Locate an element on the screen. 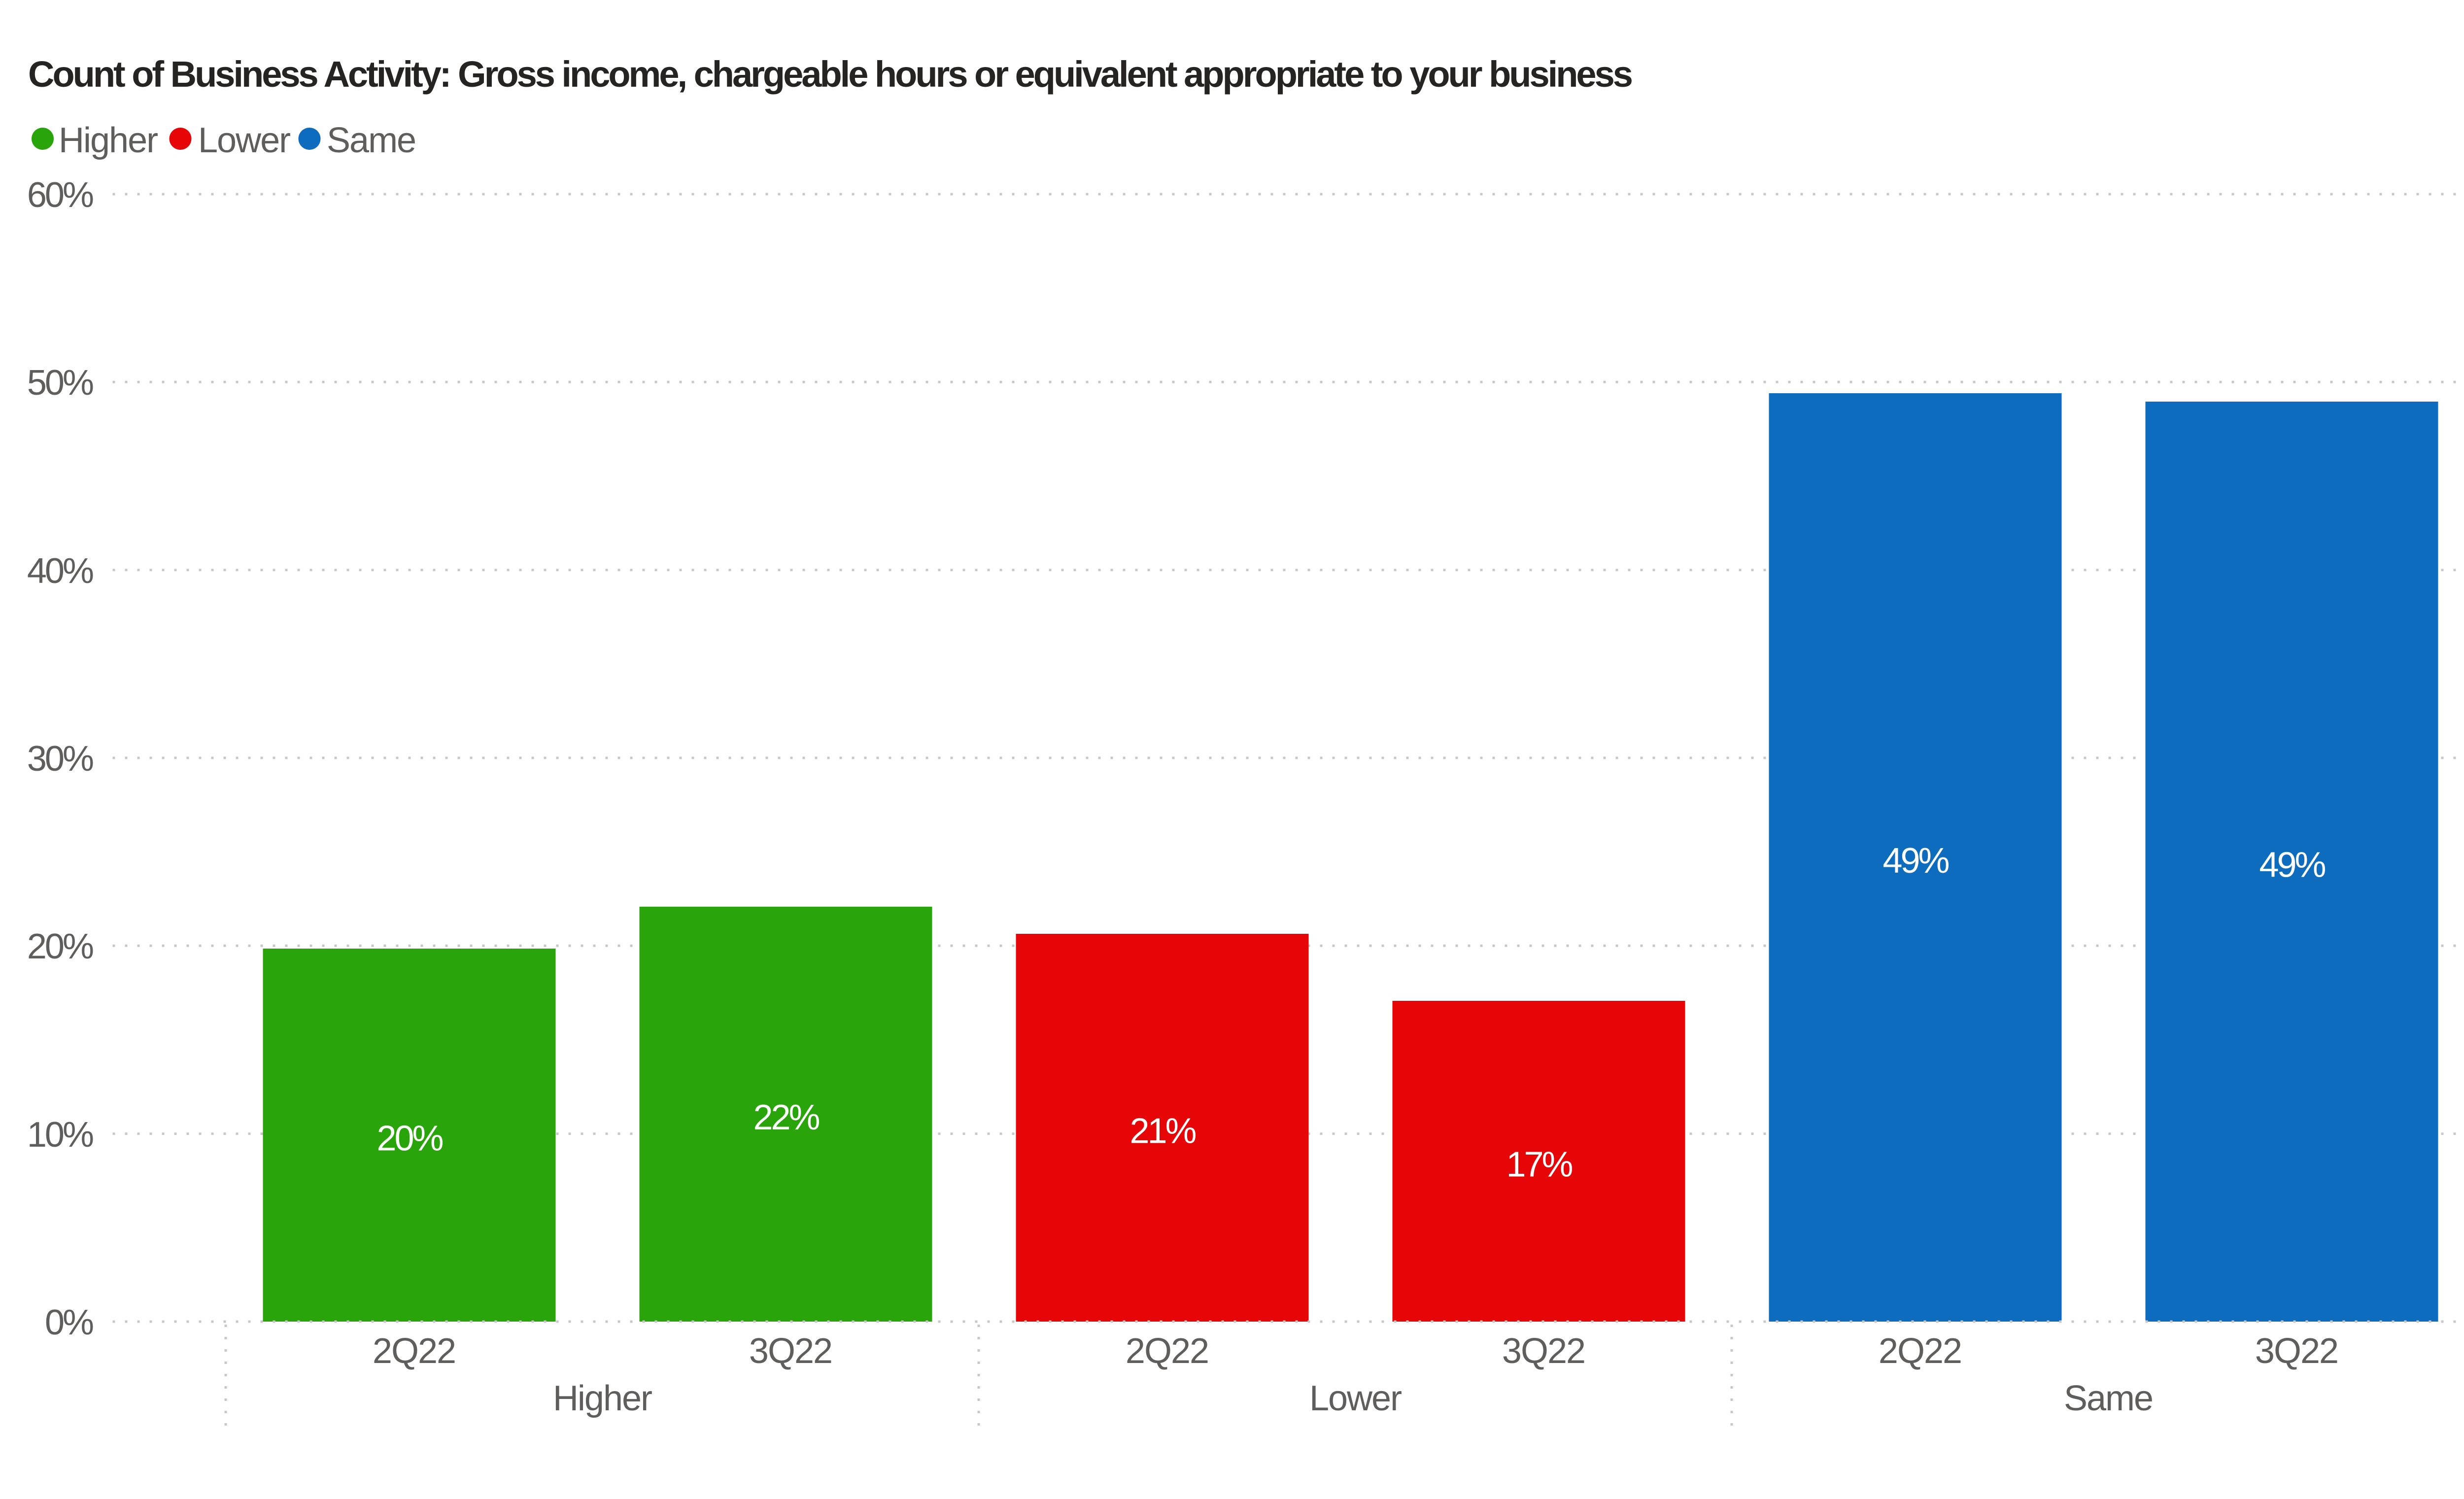 This screenshot has width=2464, height=1499. svg-text: 21% is located at coordinates (1162, 1132).